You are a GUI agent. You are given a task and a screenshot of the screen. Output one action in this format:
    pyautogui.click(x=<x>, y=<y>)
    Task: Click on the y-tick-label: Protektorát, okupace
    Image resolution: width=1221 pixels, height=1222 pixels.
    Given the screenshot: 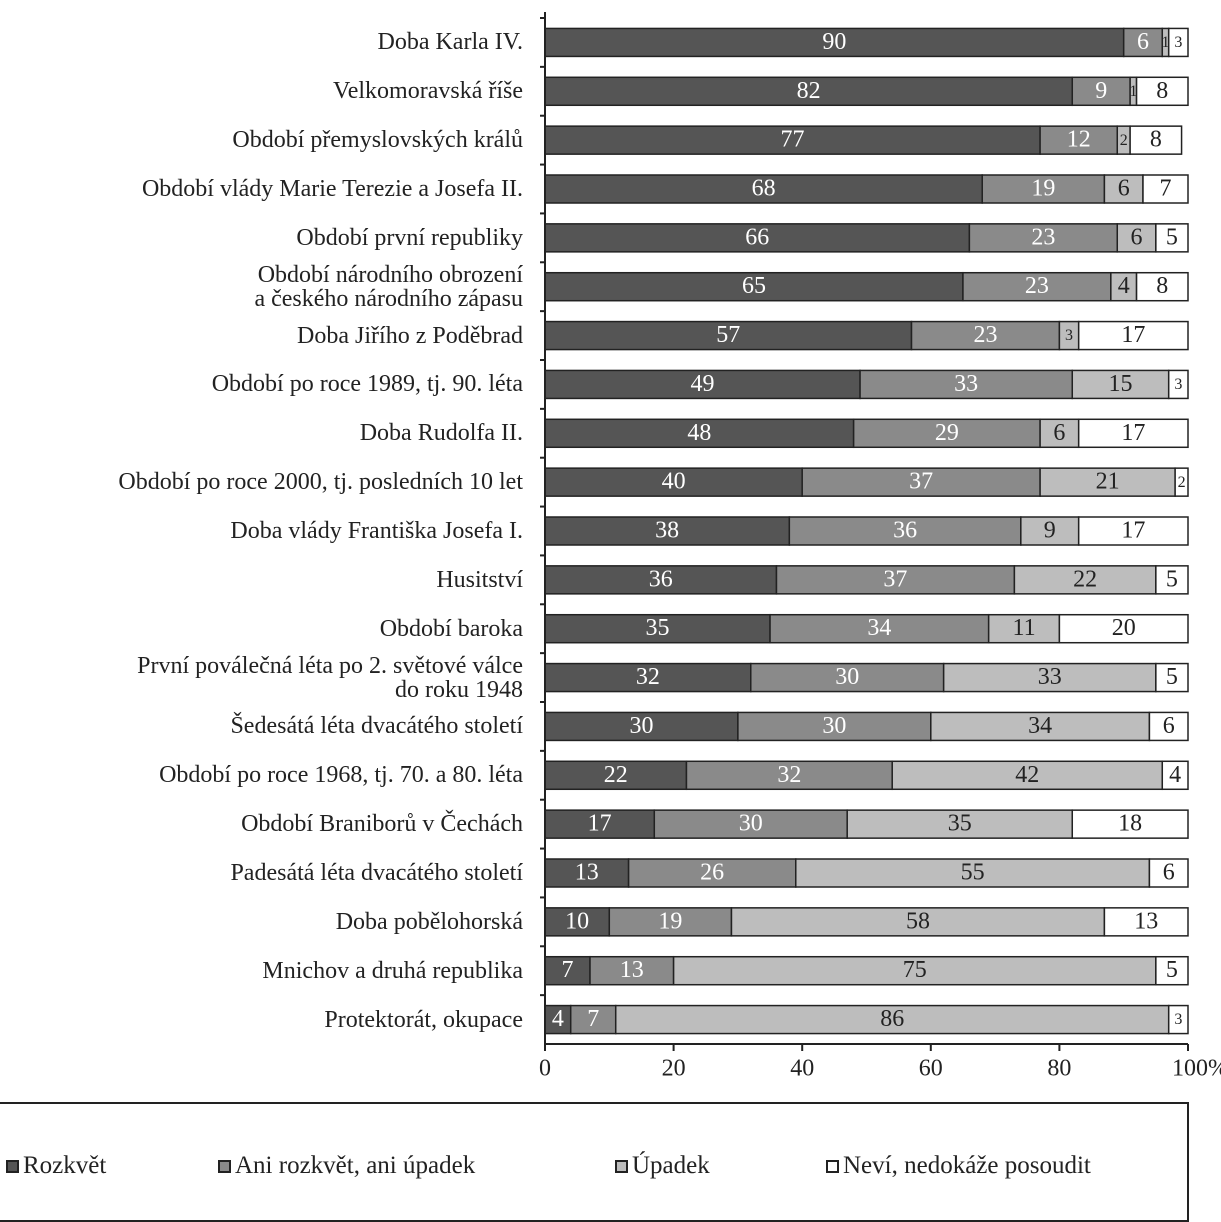 What is the action you would take?
    pyautogui.click(x=423, y=1019)
    